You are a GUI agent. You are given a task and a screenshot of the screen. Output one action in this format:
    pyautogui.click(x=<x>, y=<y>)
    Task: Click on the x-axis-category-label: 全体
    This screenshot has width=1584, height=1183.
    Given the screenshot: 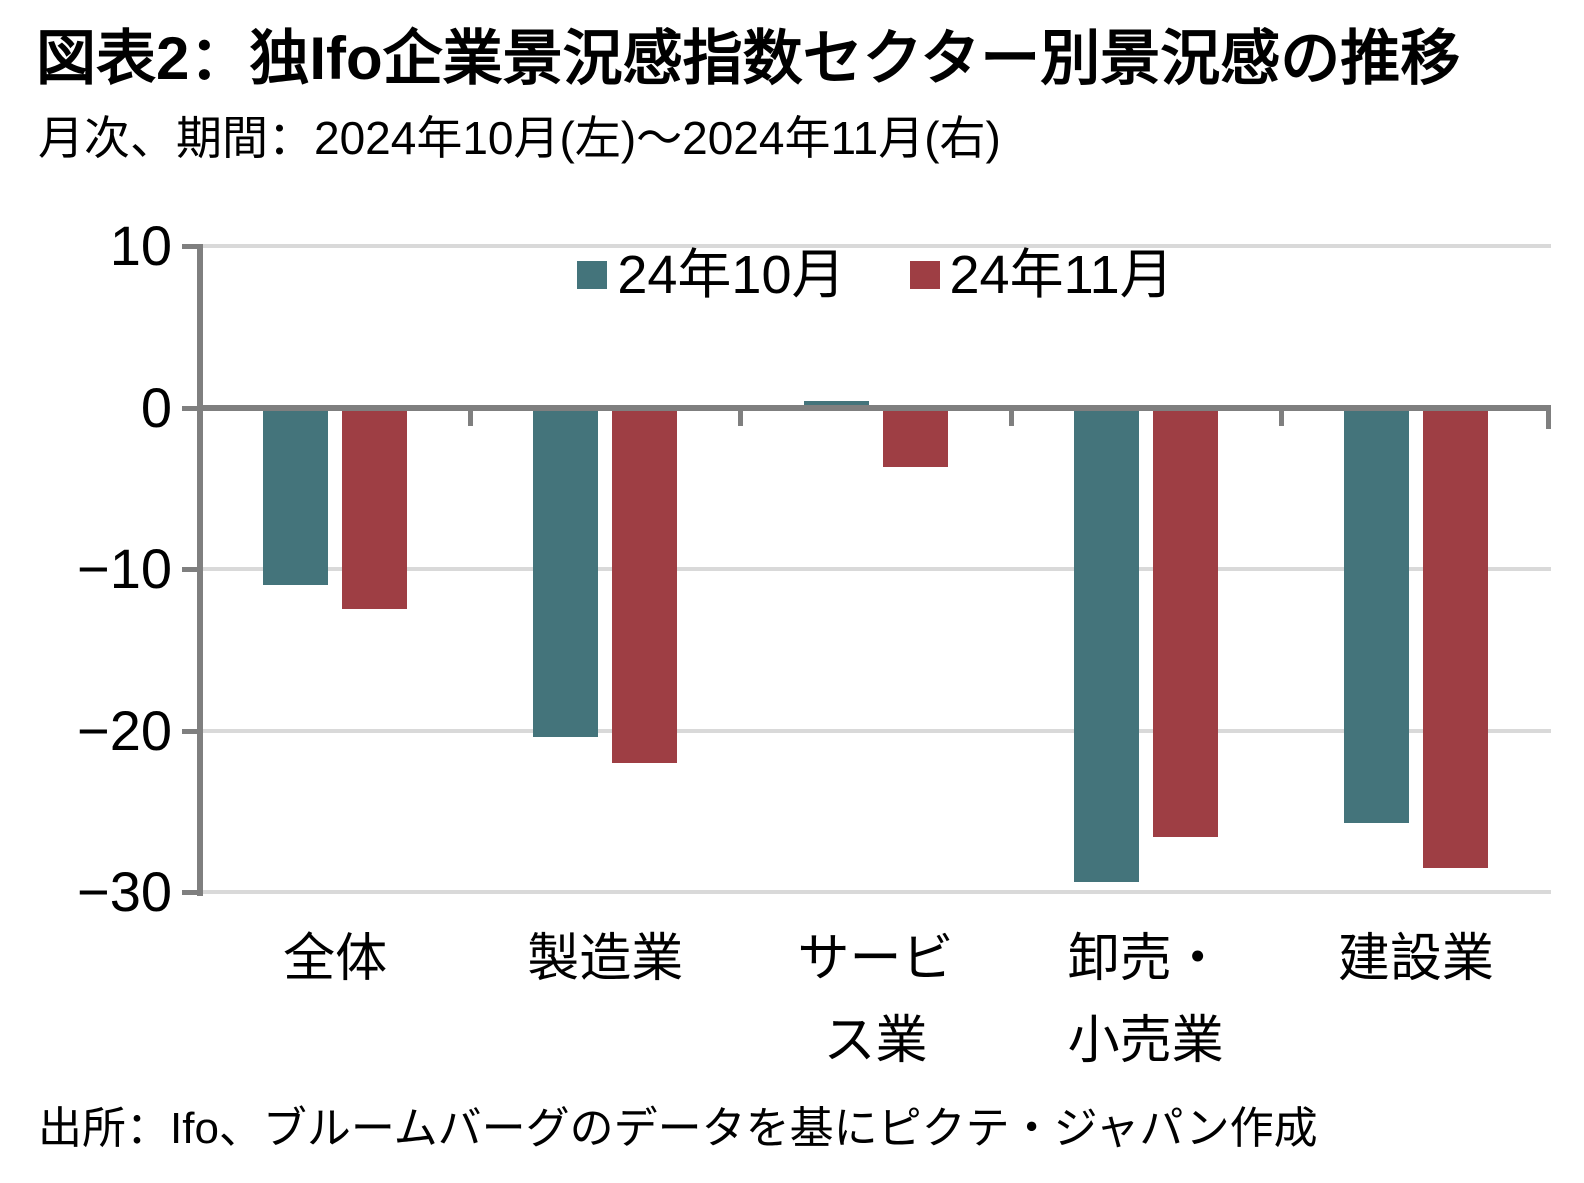 What is the action you would take?
    pyautogui.click(x=335, y=959)
    